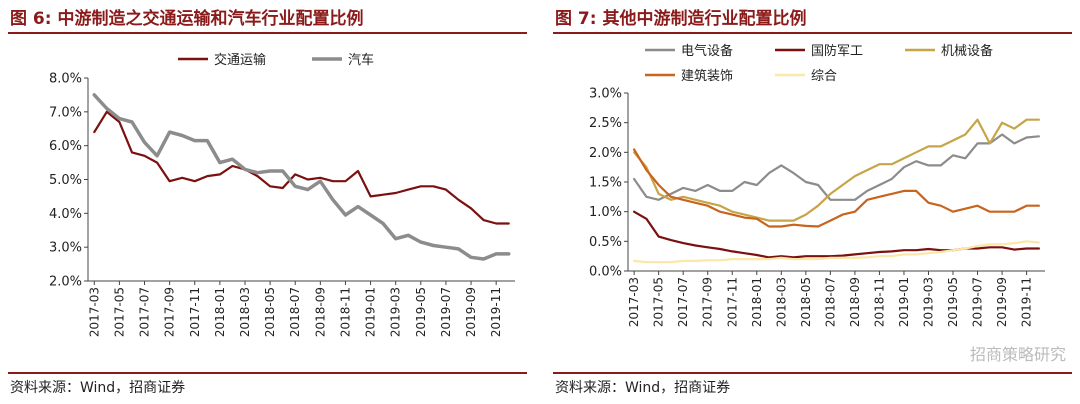 The width and height of the screenshot is (1080, 404). I want to click on y-tick-label: 7.0%, so click(65, 112).